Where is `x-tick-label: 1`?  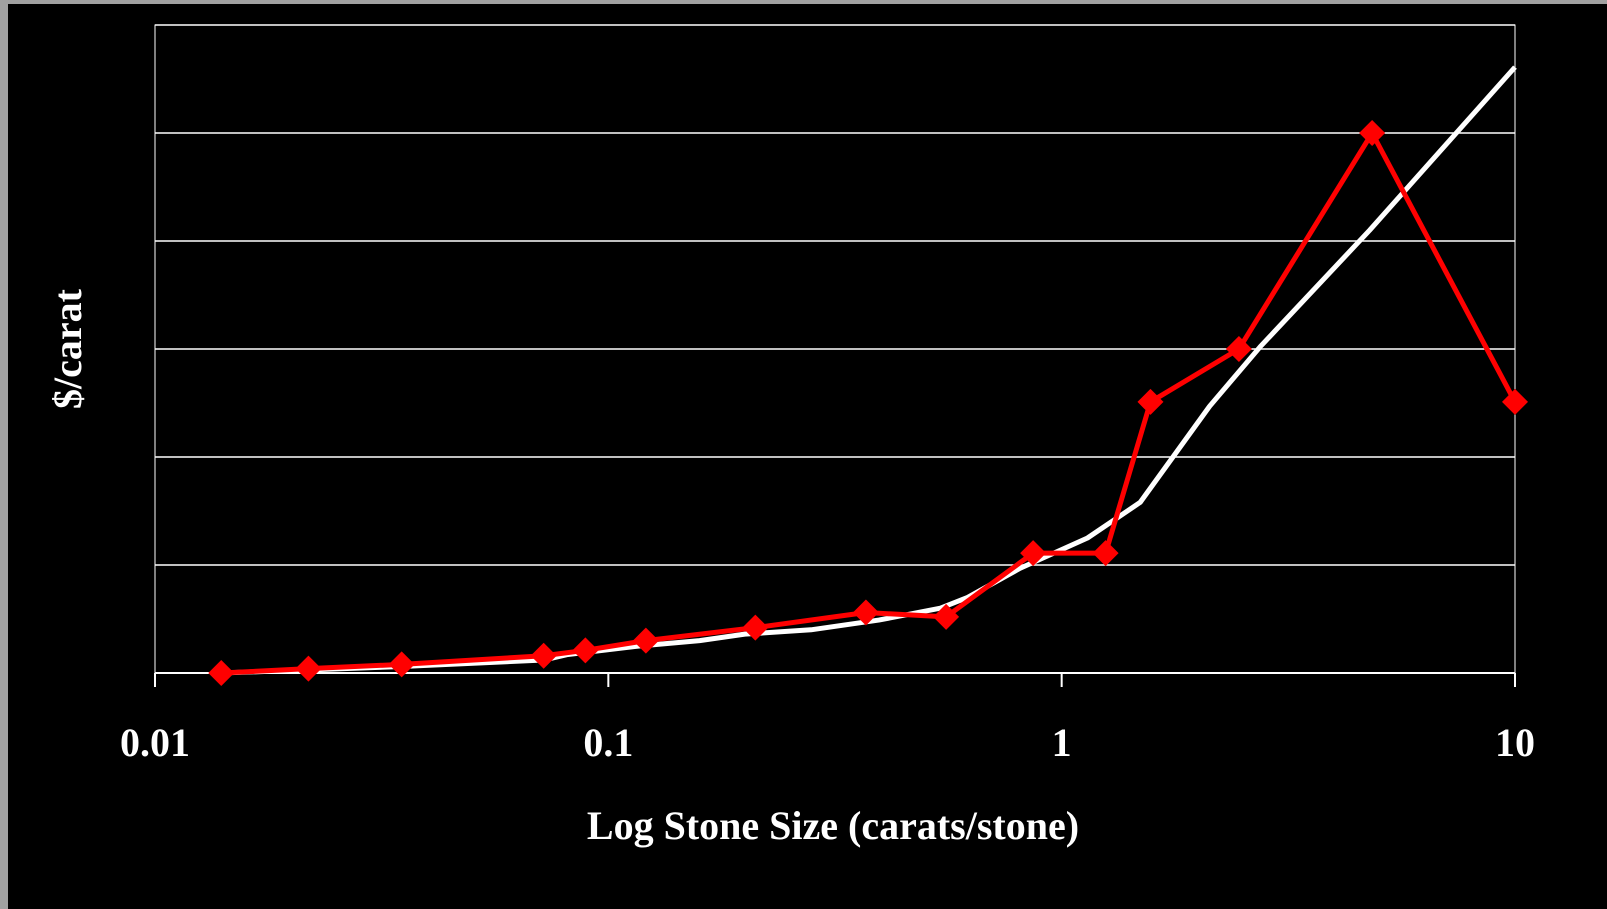
x-tick-label: 1 is located at coordinates (1062, 742).